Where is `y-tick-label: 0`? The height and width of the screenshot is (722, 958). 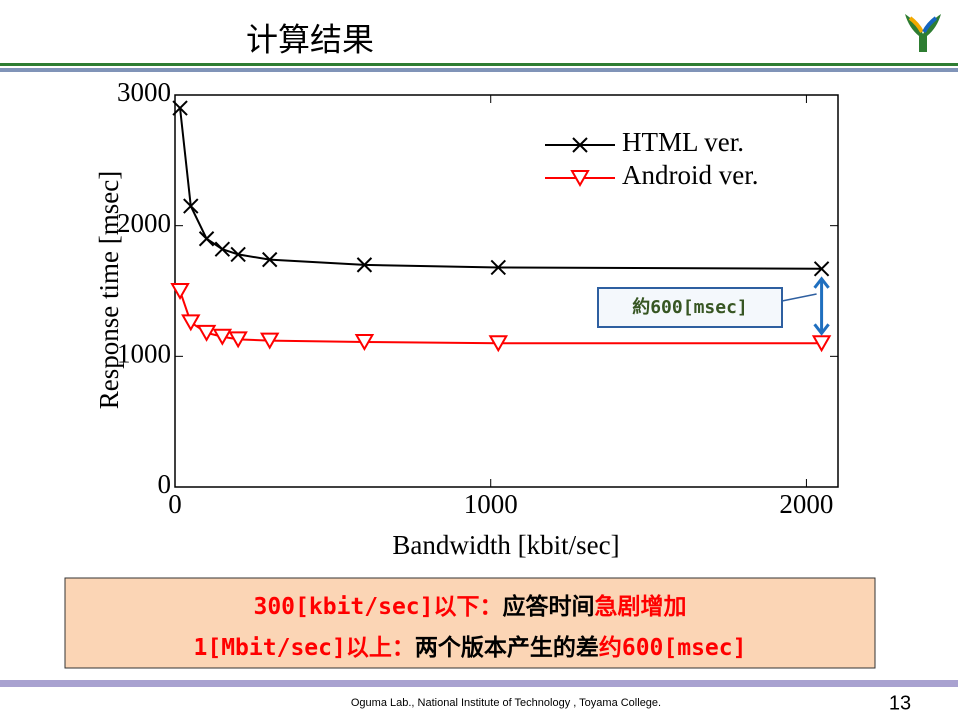
y-tick-label: 0 is located at coordinates (165, 484).